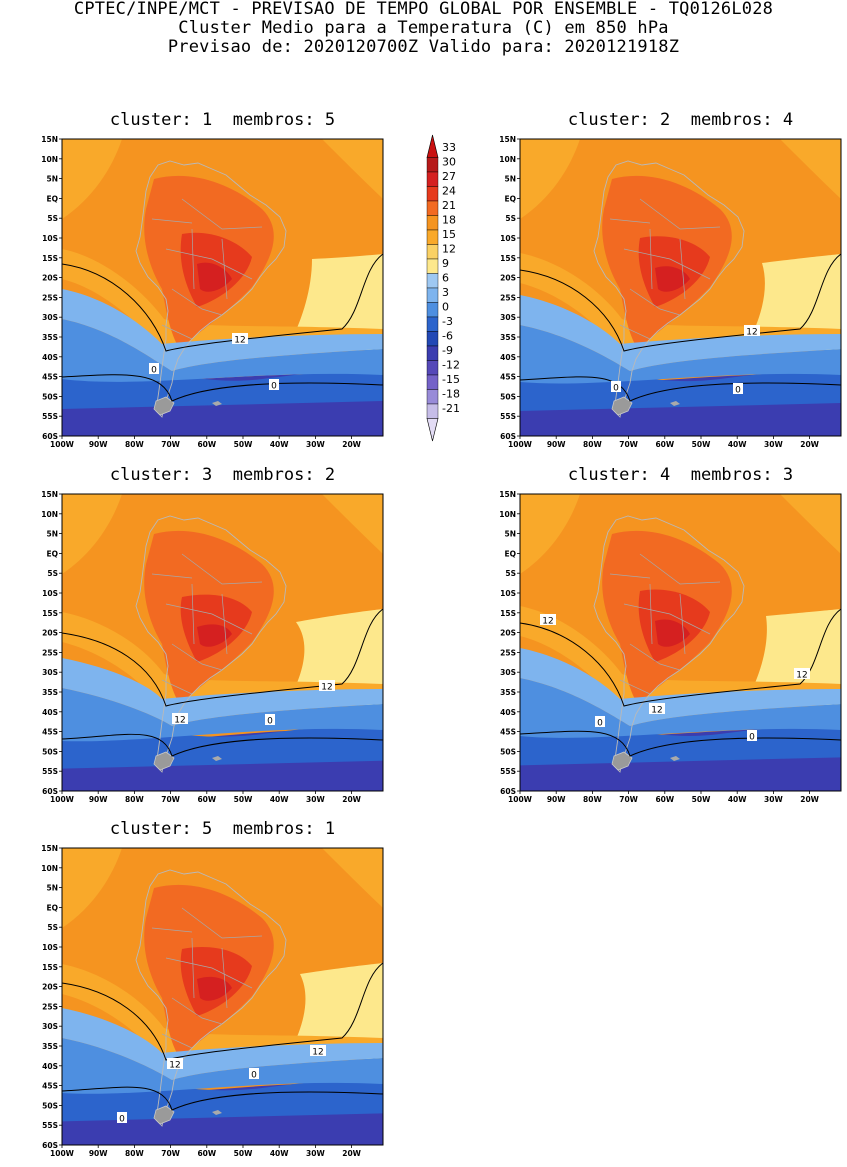 The image size is (847, 1167). Describe the element at coordinates (50, 337) in the screenshot. I see `lat-label: 35S` at that location.